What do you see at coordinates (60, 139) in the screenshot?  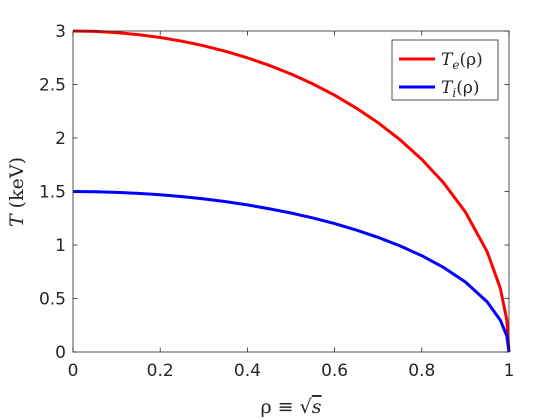 I see `y-tick-label: 2` at bounding box center [60, 139].